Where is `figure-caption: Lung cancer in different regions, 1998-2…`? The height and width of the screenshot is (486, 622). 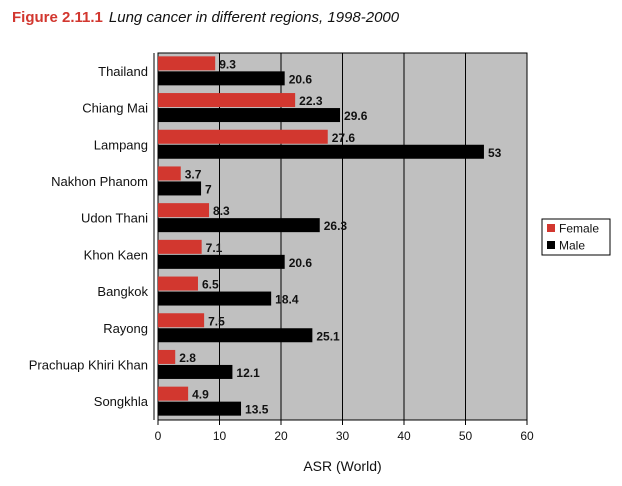 figure-caption: Lung cancer in different regions, 1998-2… is located at coordinates (254, 17).